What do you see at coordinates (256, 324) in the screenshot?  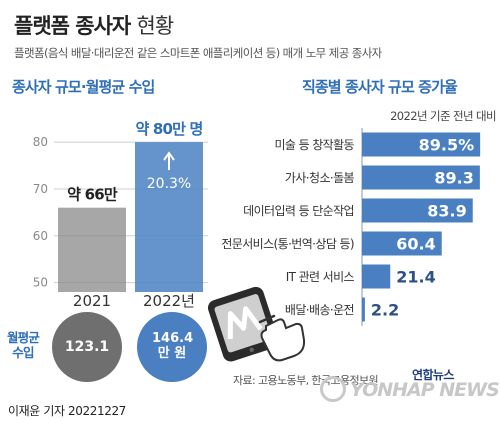 I see `tablet-hand-icon` at bounding box center [256, 324].